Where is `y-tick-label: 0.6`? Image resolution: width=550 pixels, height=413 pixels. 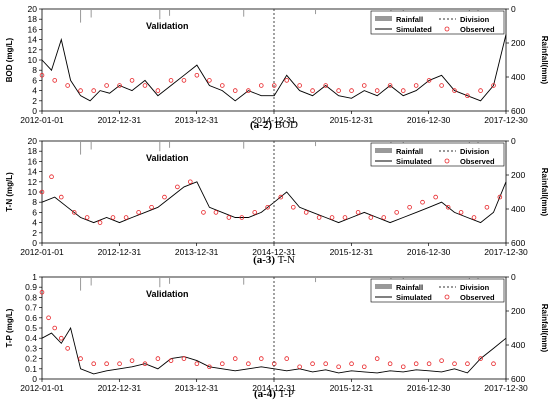
y-tick-label: 0.6 is located at coordinates (31, 318).